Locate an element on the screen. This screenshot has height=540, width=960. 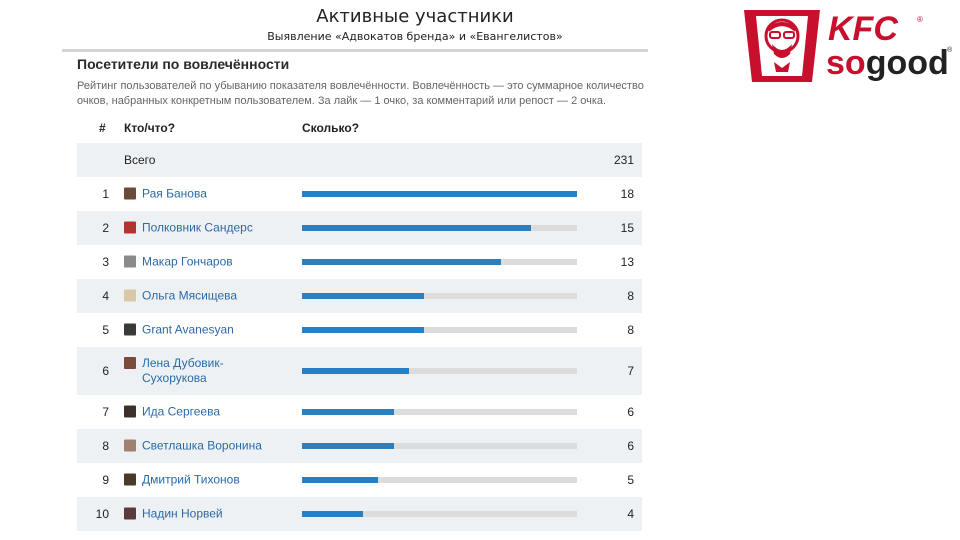
user-cell: Надин Норвей is located at coordinates (173, 514).